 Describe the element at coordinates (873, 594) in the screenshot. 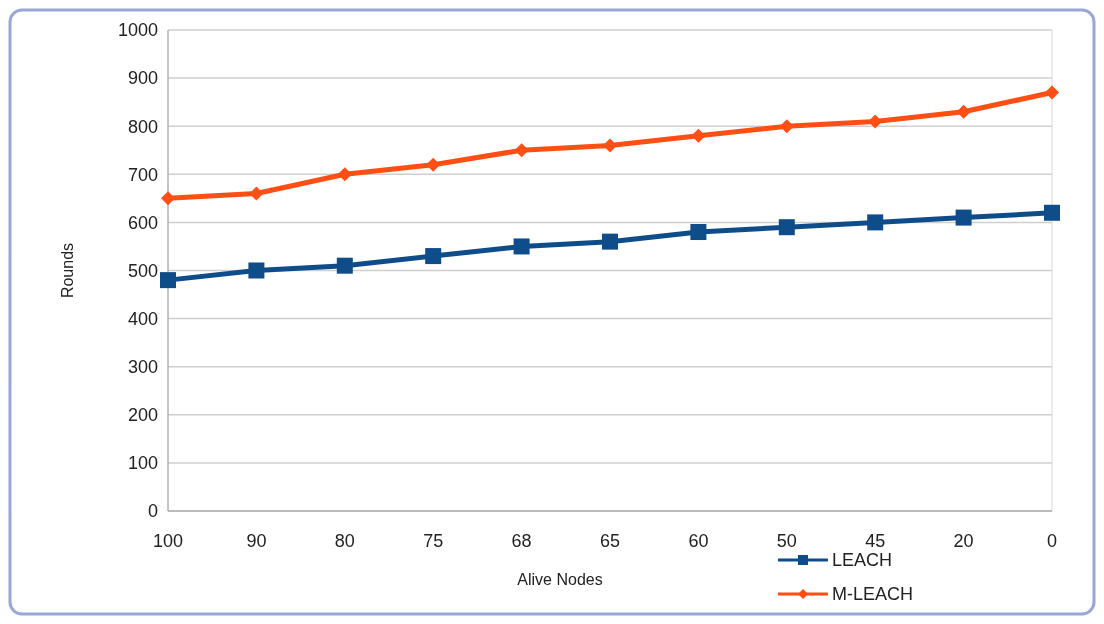

I see `legend-label: M-LEACH` at that location.